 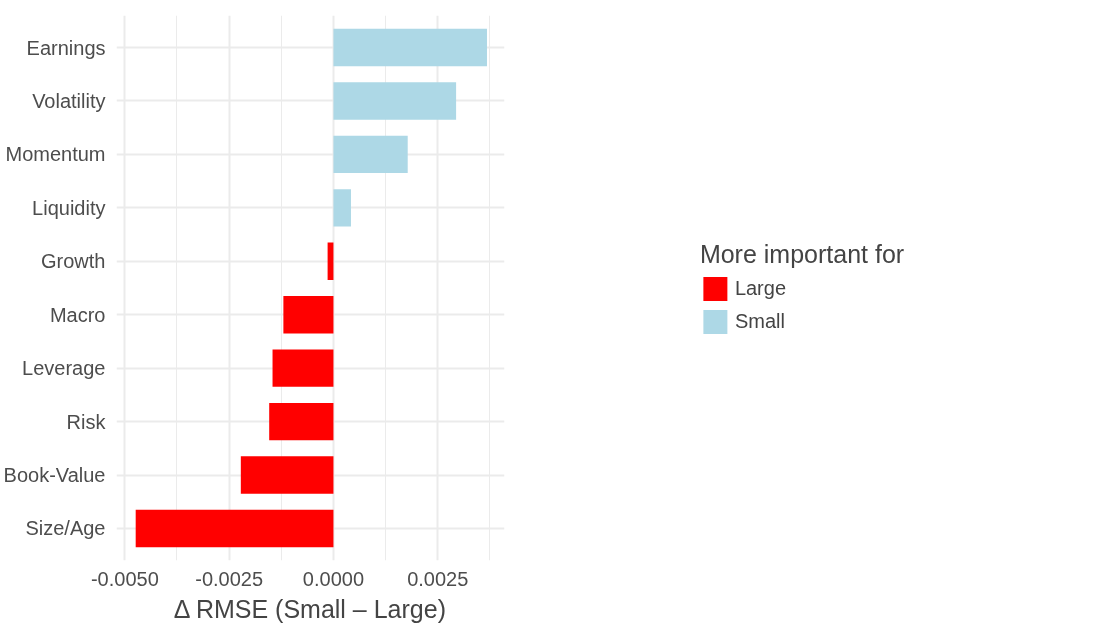 What do you see at coordinates (54, 475) in the screenshot?
I see `y-tick-label: Book-Value` at bounding box center [54, 475].